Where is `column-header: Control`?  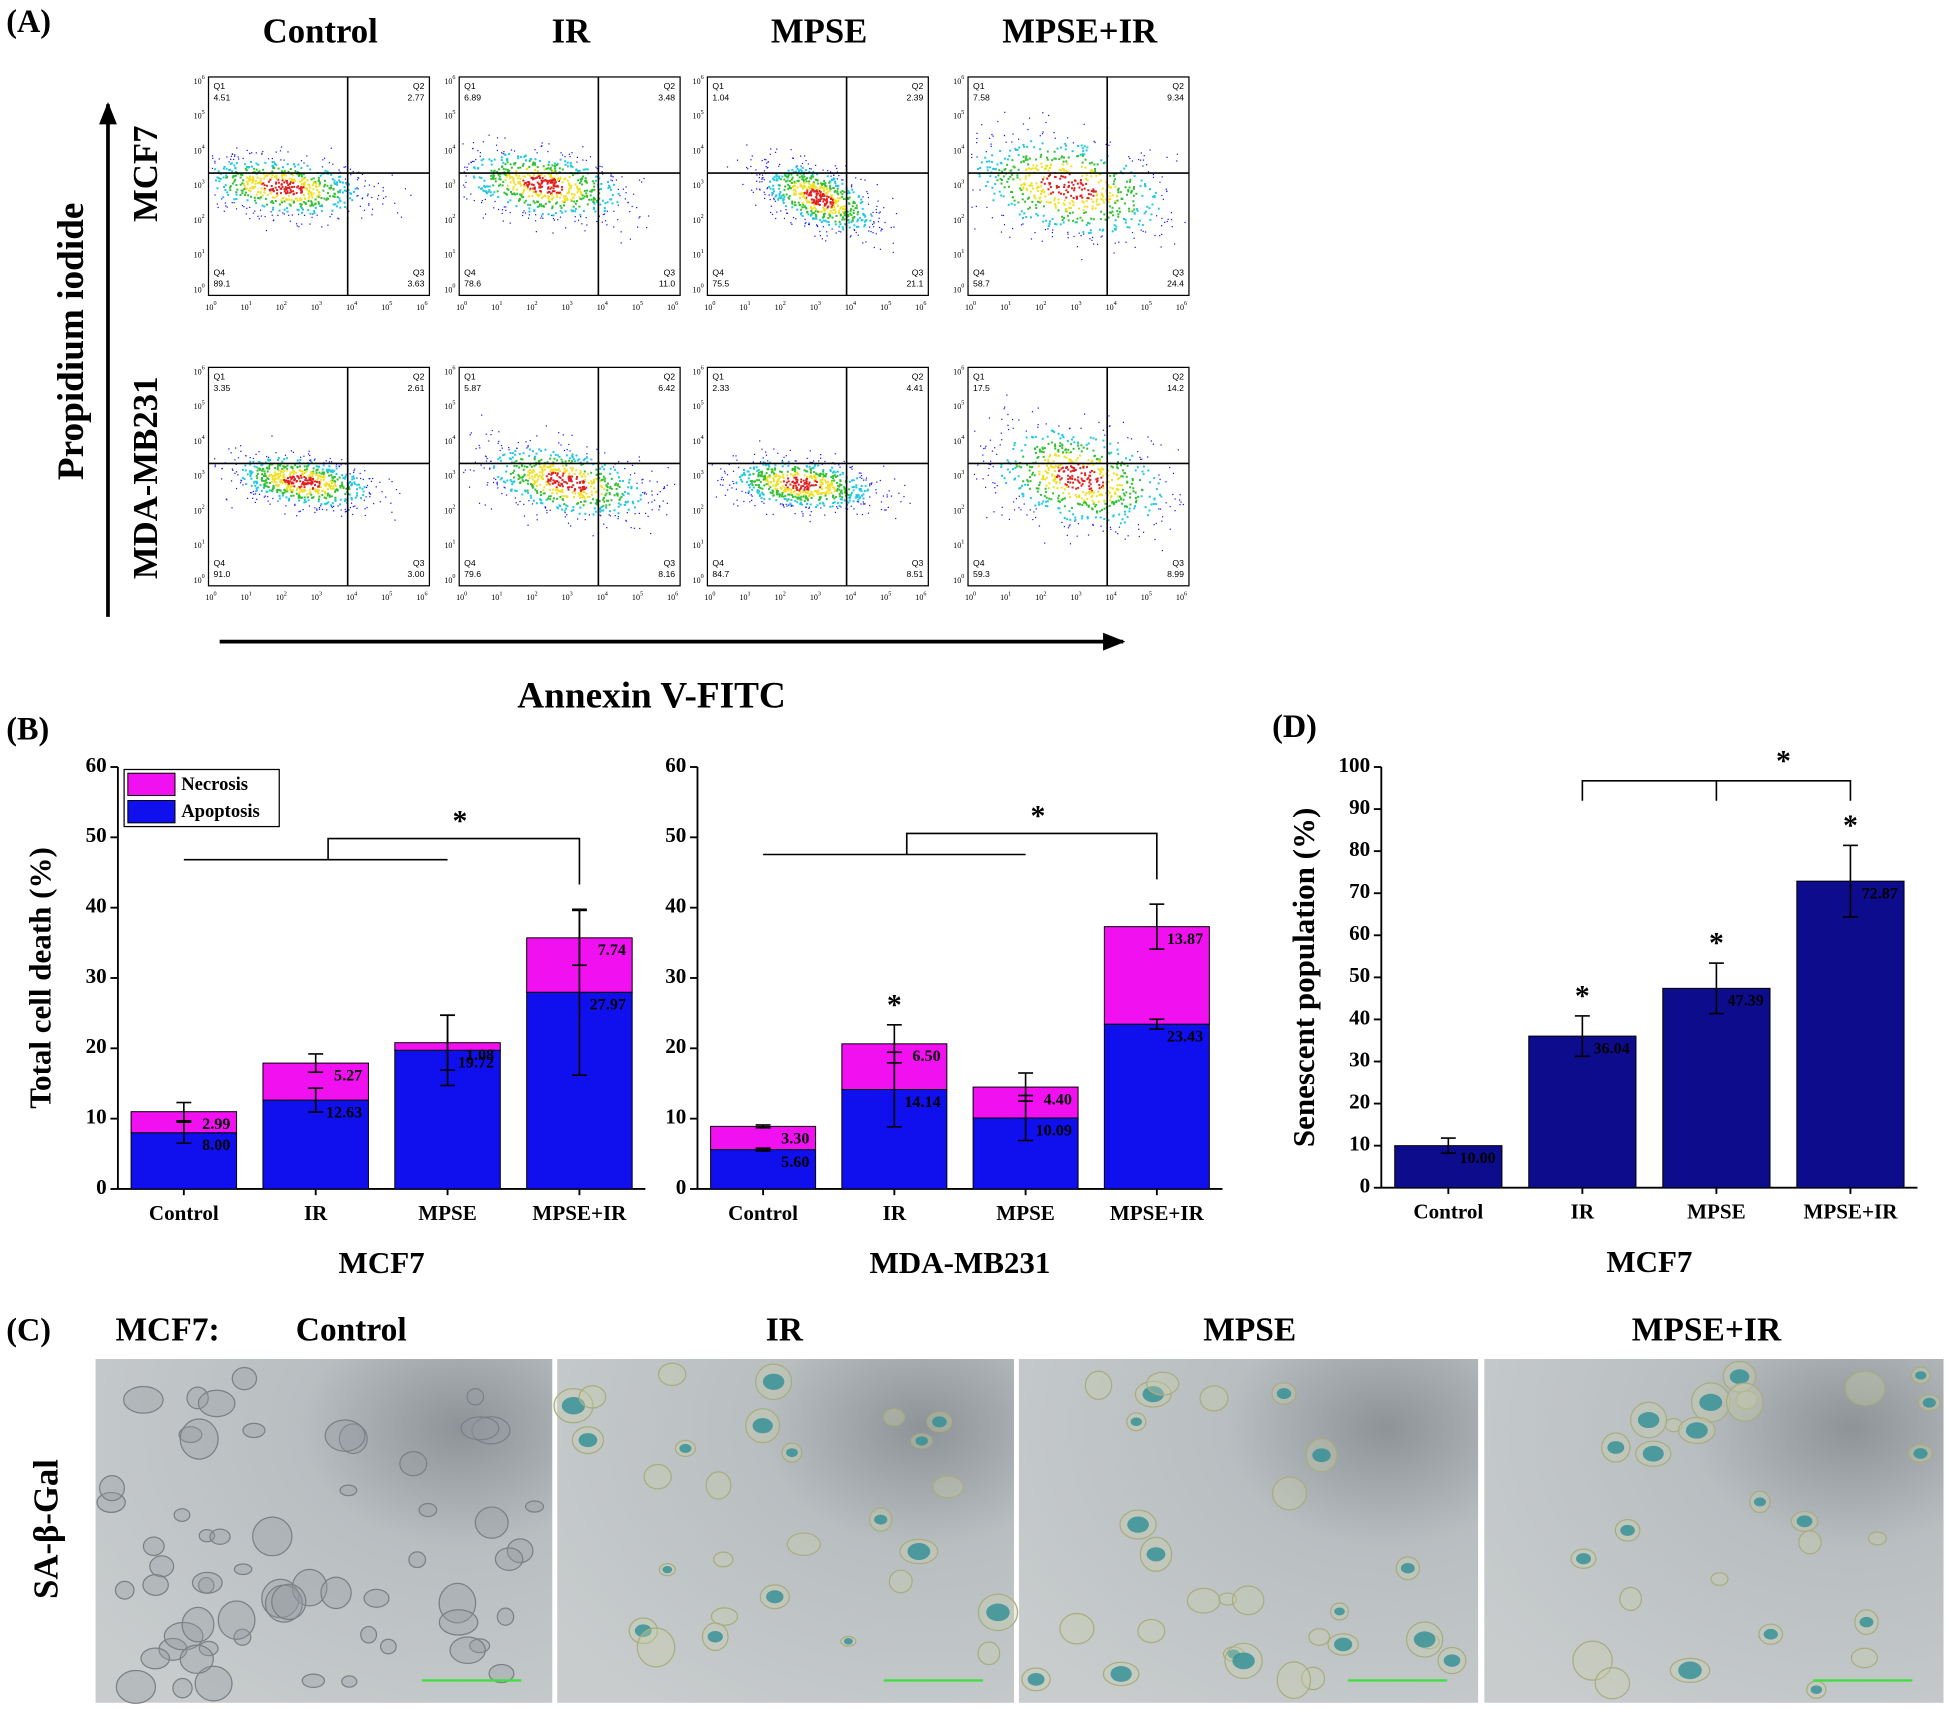
column-header: Control is located at coordinates (321, 31).